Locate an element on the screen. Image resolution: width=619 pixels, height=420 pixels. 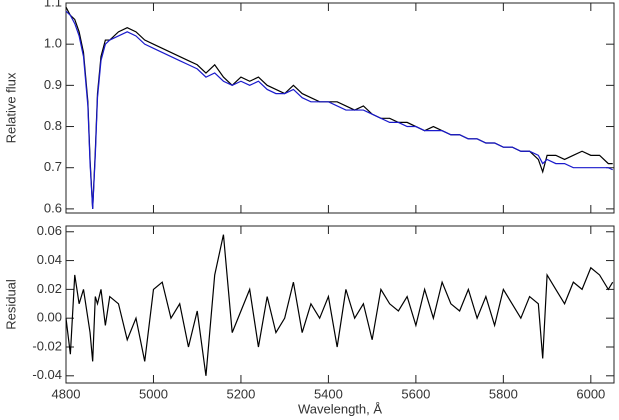
x-tick-label: 6000 is located at coordinates (590, 393).